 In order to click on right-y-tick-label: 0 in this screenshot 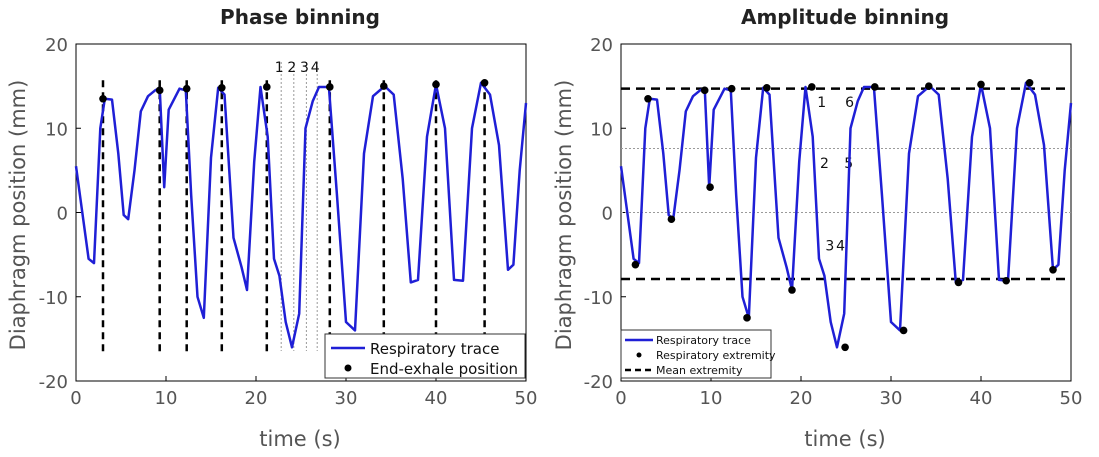, I will do `click(607, 214)`.